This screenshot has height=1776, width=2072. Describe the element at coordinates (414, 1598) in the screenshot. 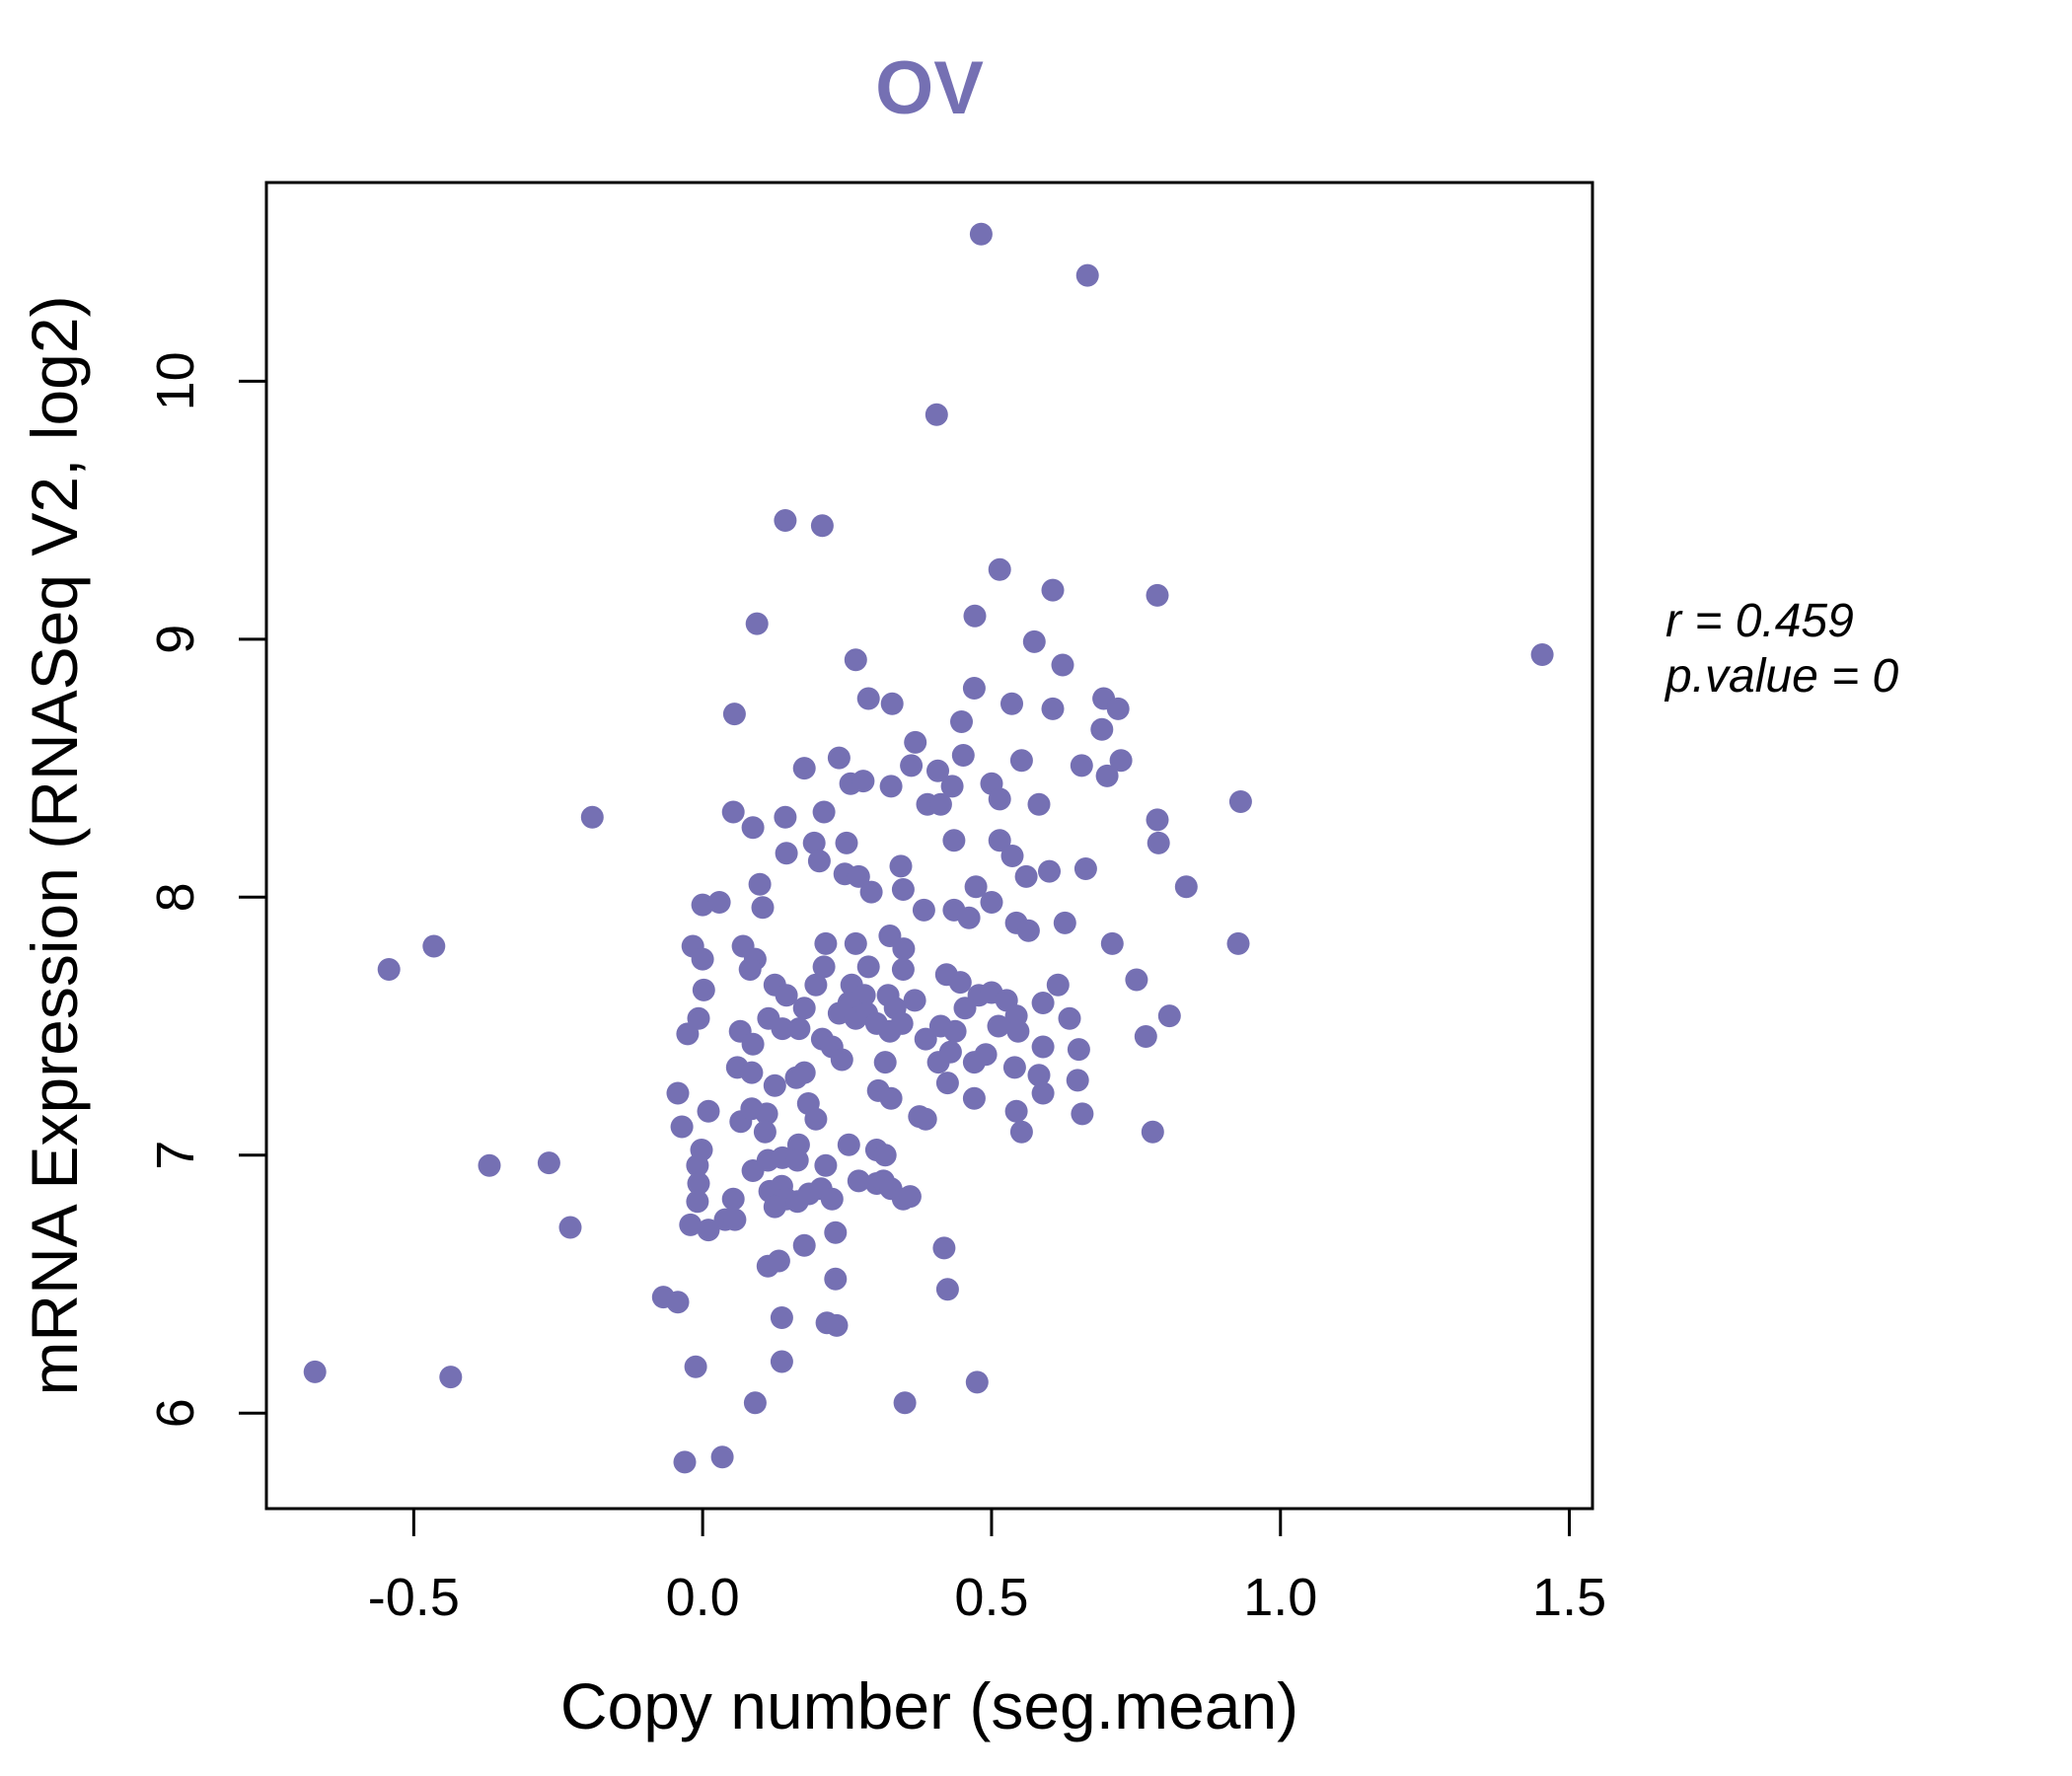

I see `x-tick-label: -0.5` at that location.